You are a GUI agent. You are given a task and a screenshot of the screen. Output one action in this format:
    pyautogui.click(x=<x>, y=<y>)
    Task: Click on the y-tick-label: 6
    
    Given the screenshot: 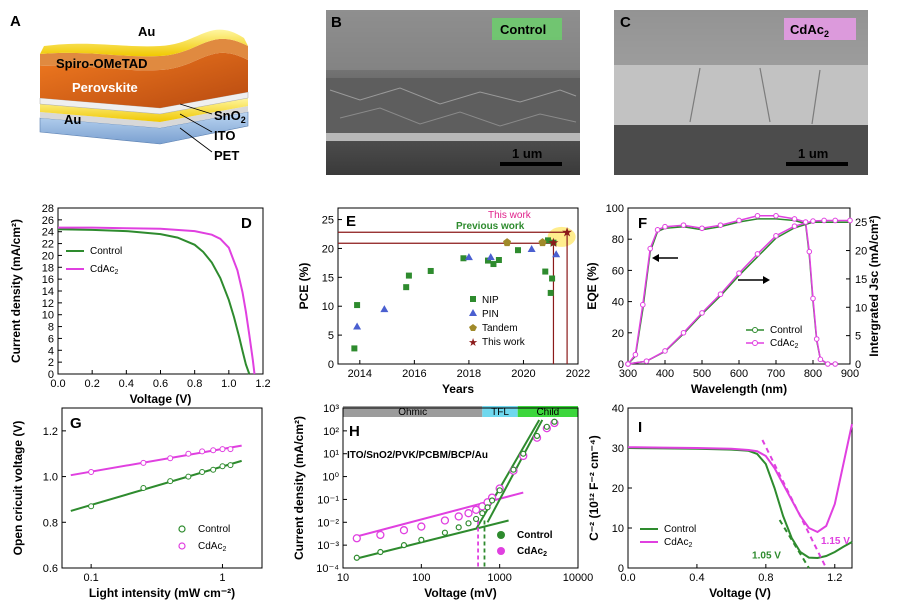 What is the action you would take?
    pyautogui.click(x=51, y=339)
    